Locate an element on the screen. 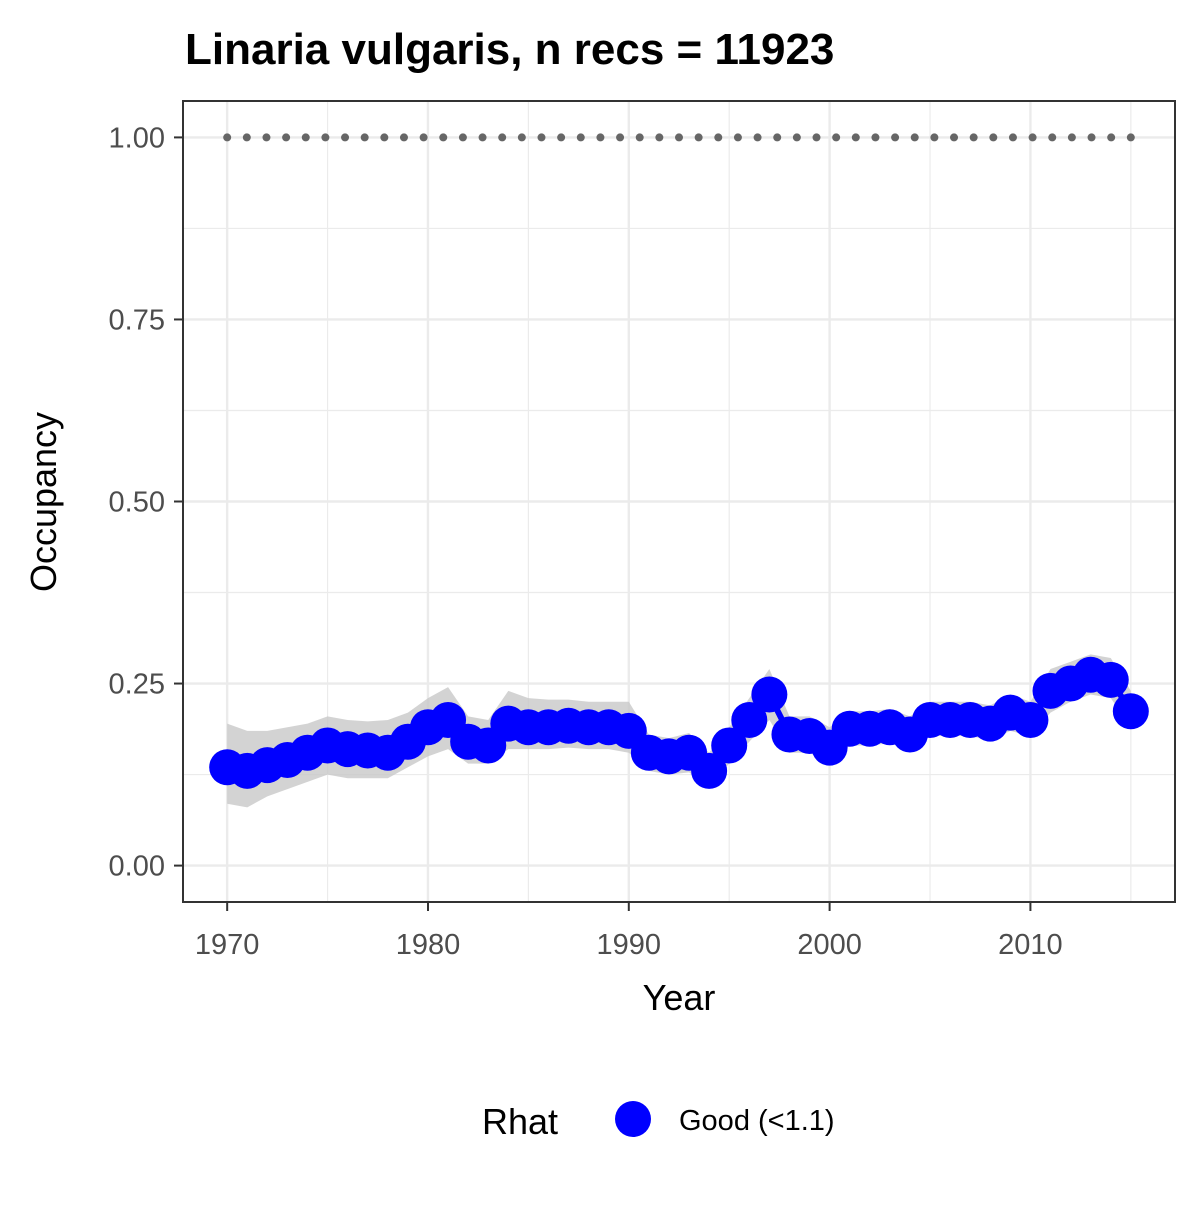  y-tick-label: 0.75 is located at coordinates (137, 320).